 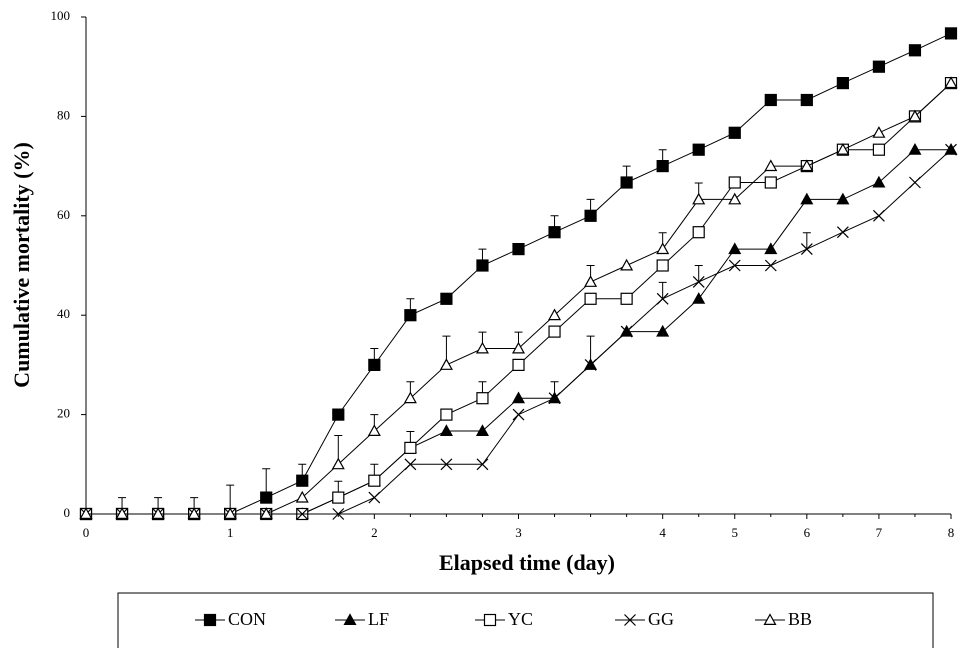 I want to click on x-tick-label: 4, so click(x=662, y=532).